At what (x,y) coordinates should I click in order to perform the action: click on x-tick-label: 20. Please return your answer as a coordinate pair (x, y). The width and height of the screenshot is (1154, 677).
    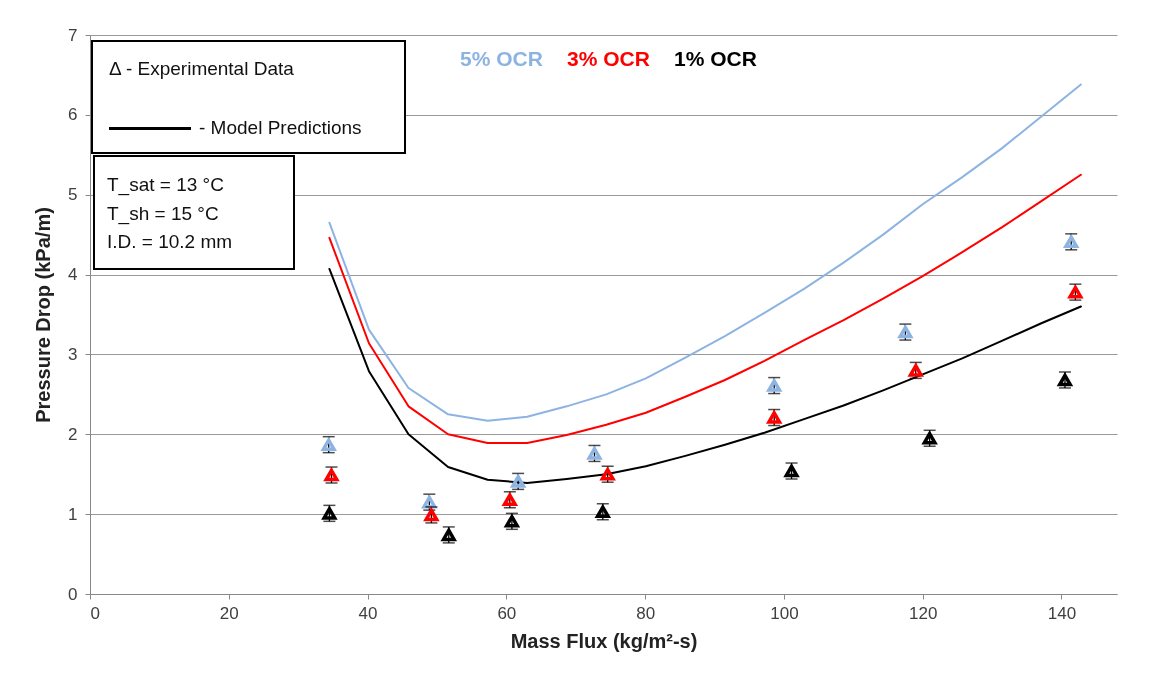
    Looking at the image, I should click on (229, 613).